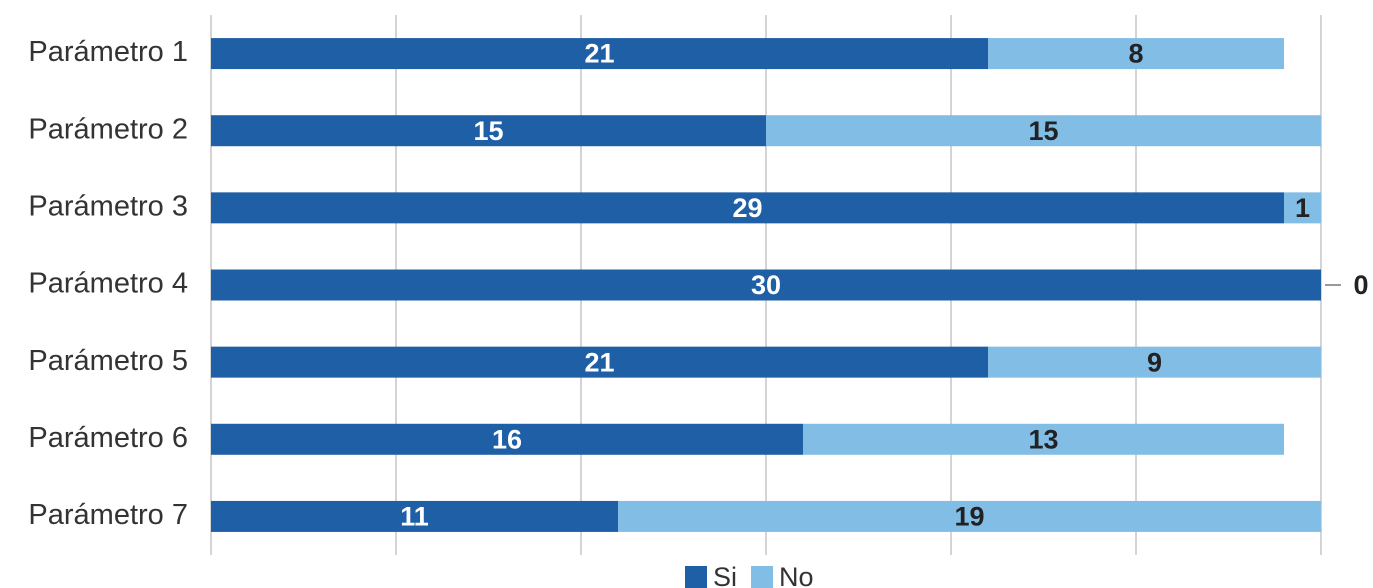  I want to click on category-label: Parámetro 5, so click(108, 361).